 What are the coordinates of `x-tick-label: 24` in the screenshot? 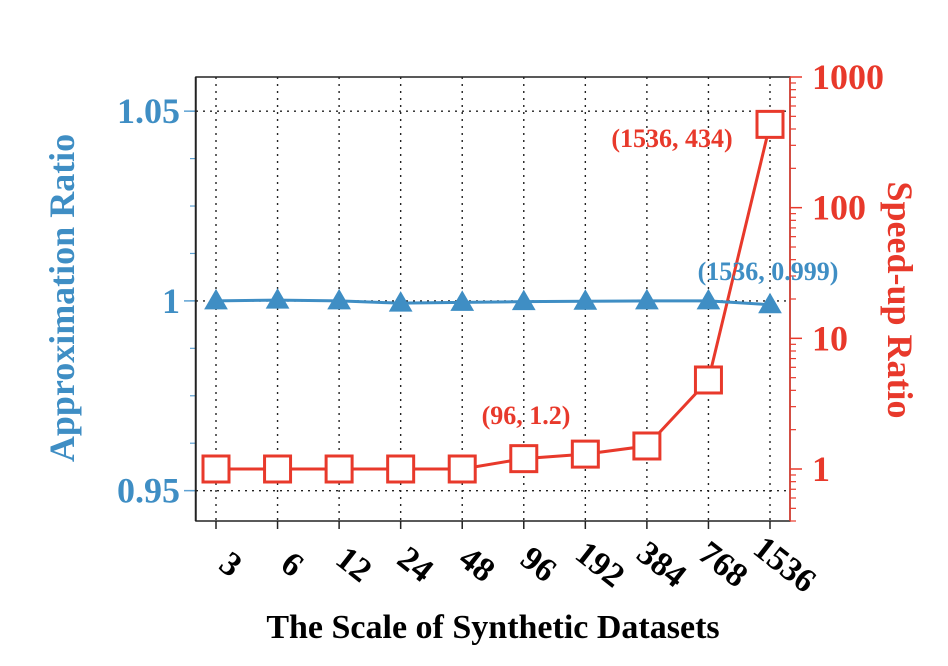 It's located at (415, 565).